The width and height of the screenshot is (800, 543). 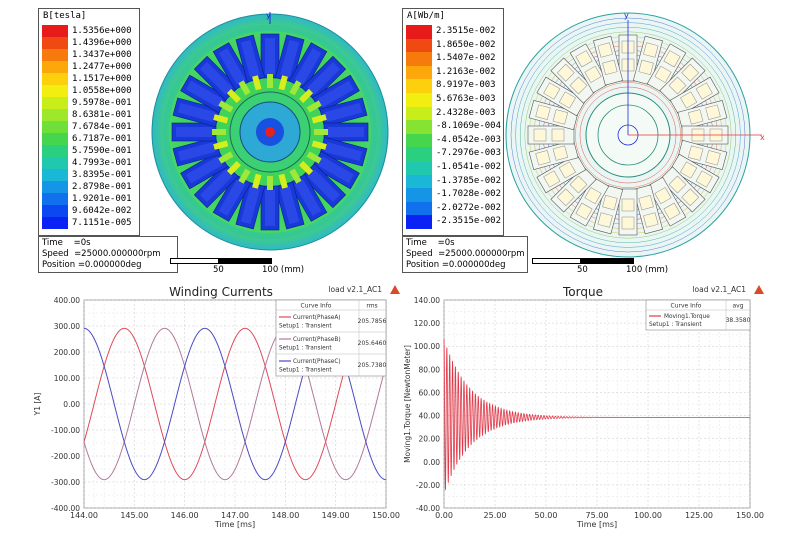 What do you see at coordinates (89, 67) in the screenshot?
I see `flux-density-legend-row: 1.2477e+000` at bounding box center [89, 67].